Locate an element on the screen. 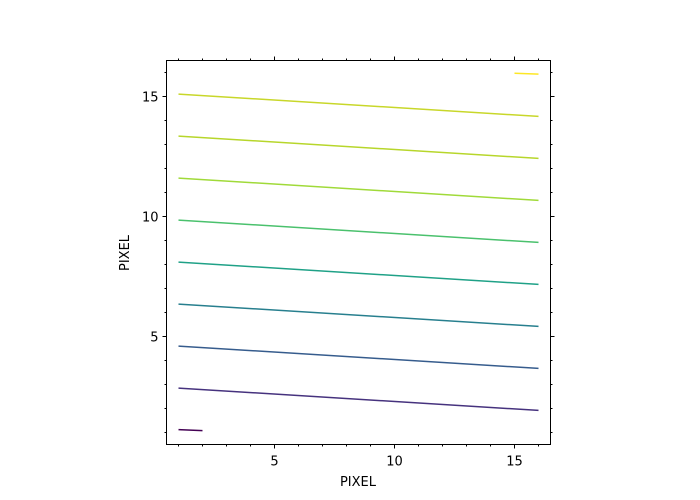  x-tick-label: 10 is located at coordinates (394, 462).